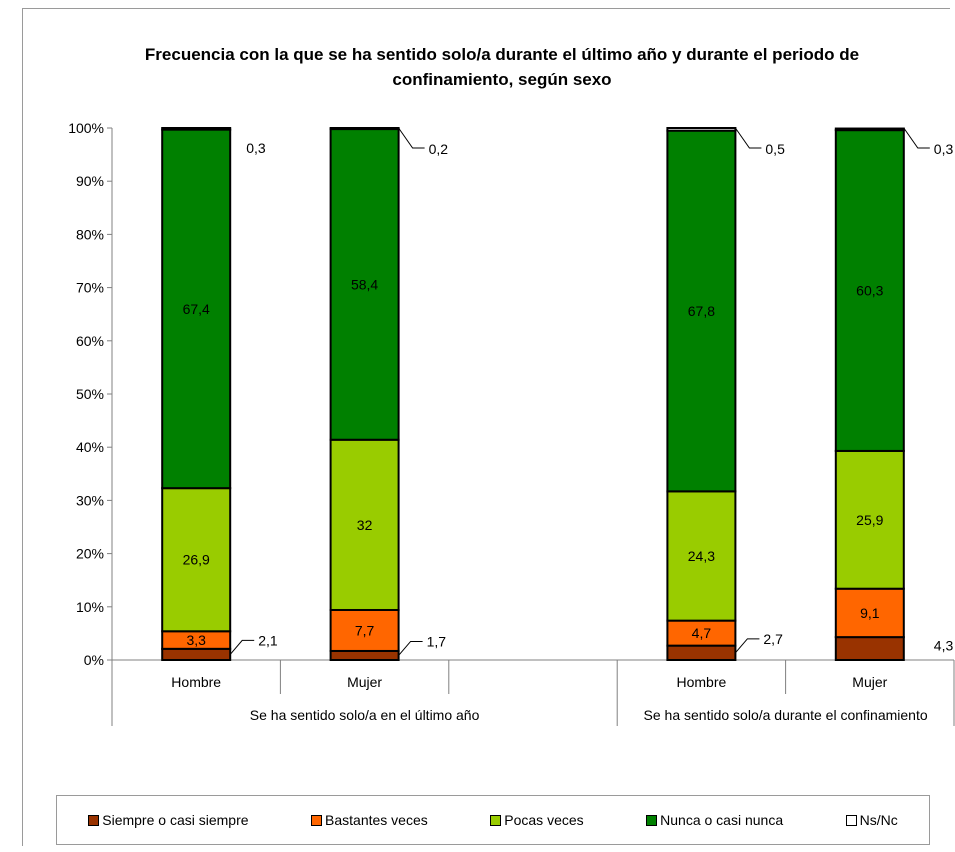 This screenshot has width=955, height=852. What do you see at coordinates (90, 181) in the screenshot?
I see `y-tick-label: 90%` at bounding box center [90, 181].